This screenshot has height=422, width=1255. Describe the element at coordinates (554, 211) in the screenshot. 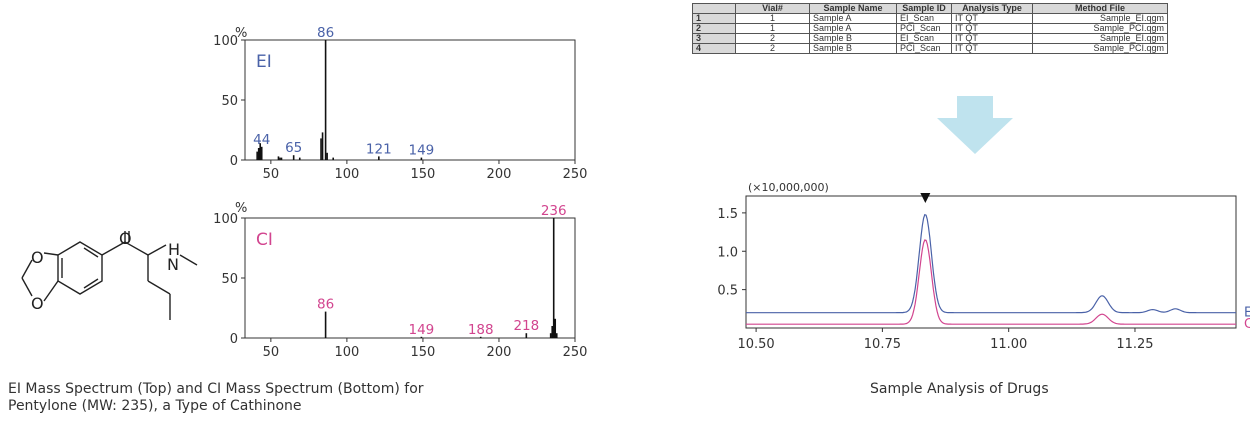

I see `peak-mz-label: 236` at that location.